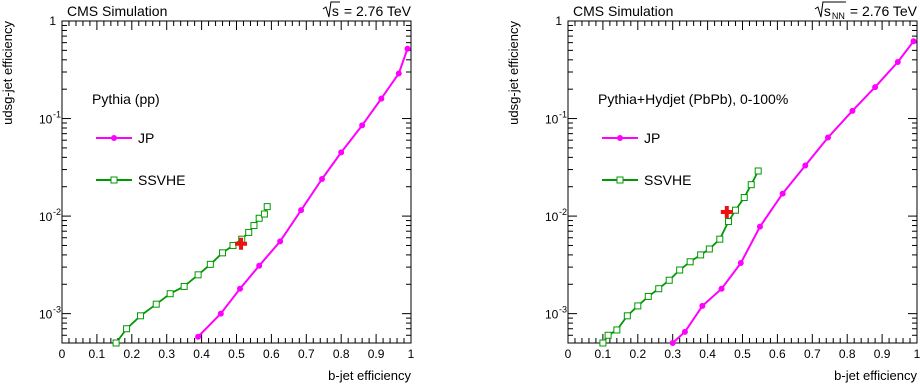  I want to click on y-axis-title: udsg-jet efficiency, so click(513, 73).